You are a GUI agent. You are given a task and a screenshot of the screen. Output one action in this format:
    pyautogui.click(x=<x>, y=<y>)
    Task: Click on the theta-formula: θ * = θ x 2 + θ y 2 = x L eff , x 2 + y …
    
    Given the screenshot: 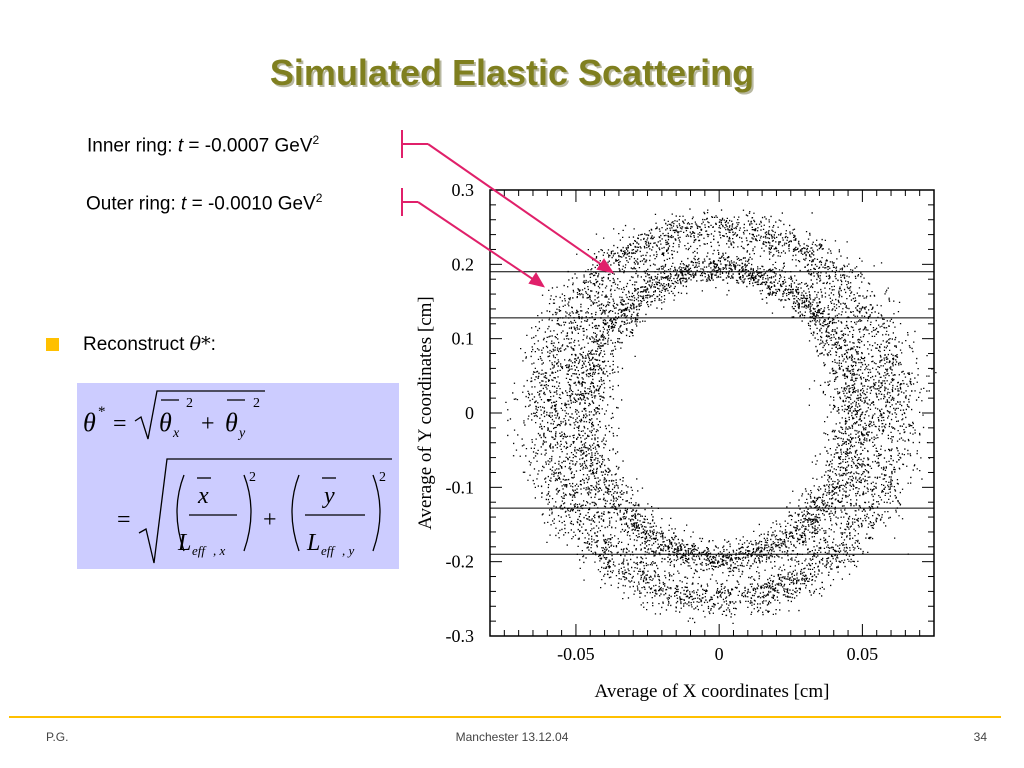 What is the action you would take?
    pyautogui.click(x=237, y=477)
    